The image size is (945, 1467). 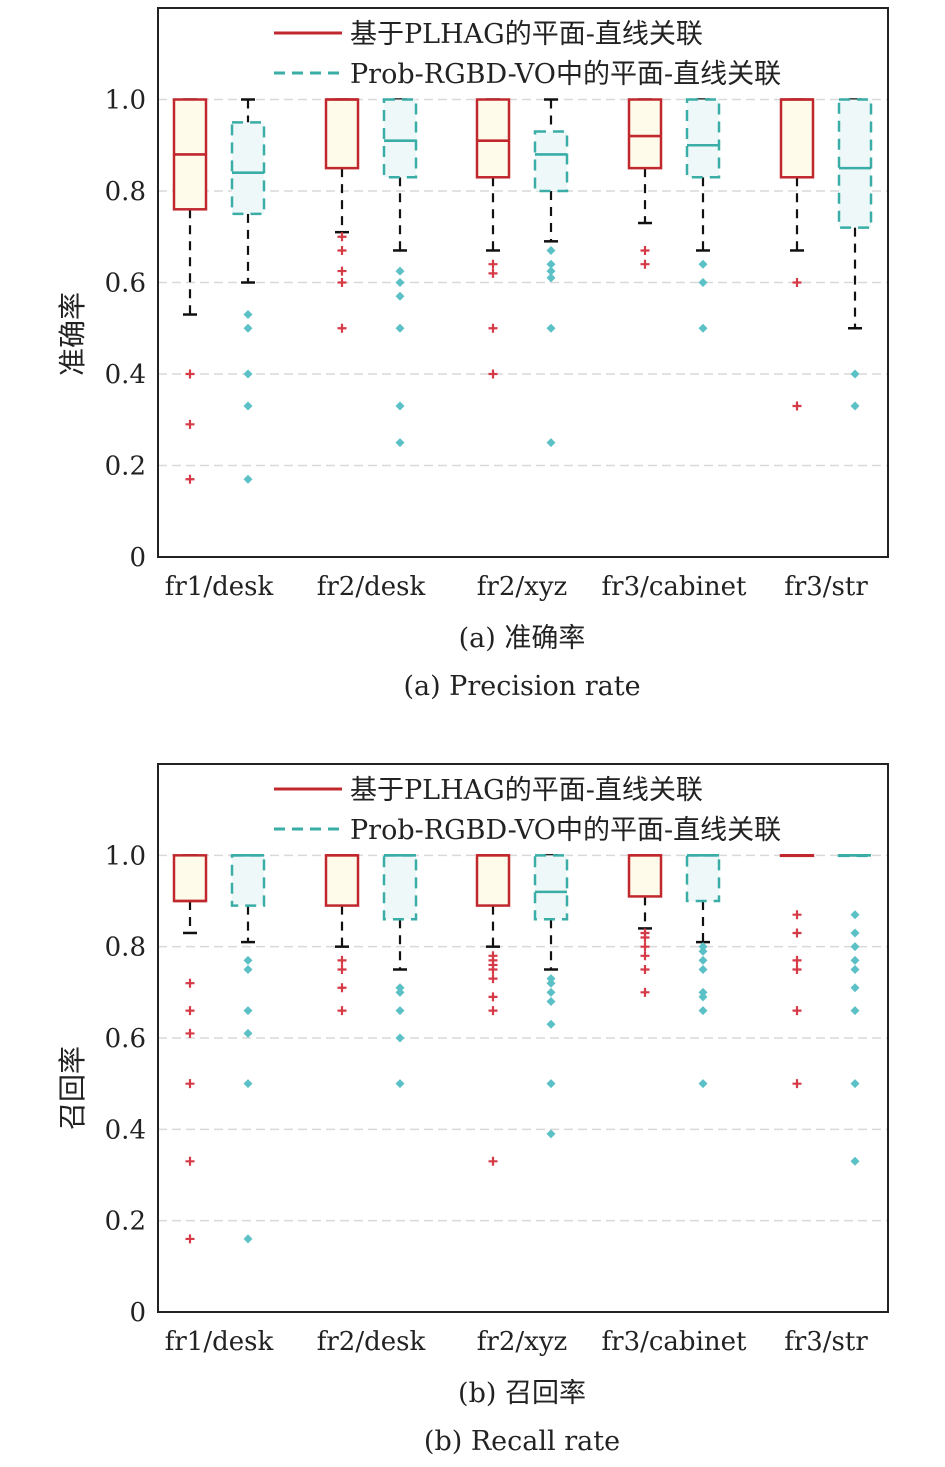 I want to click on x-tick-label: fr3/str, so click(x=826, y=587).